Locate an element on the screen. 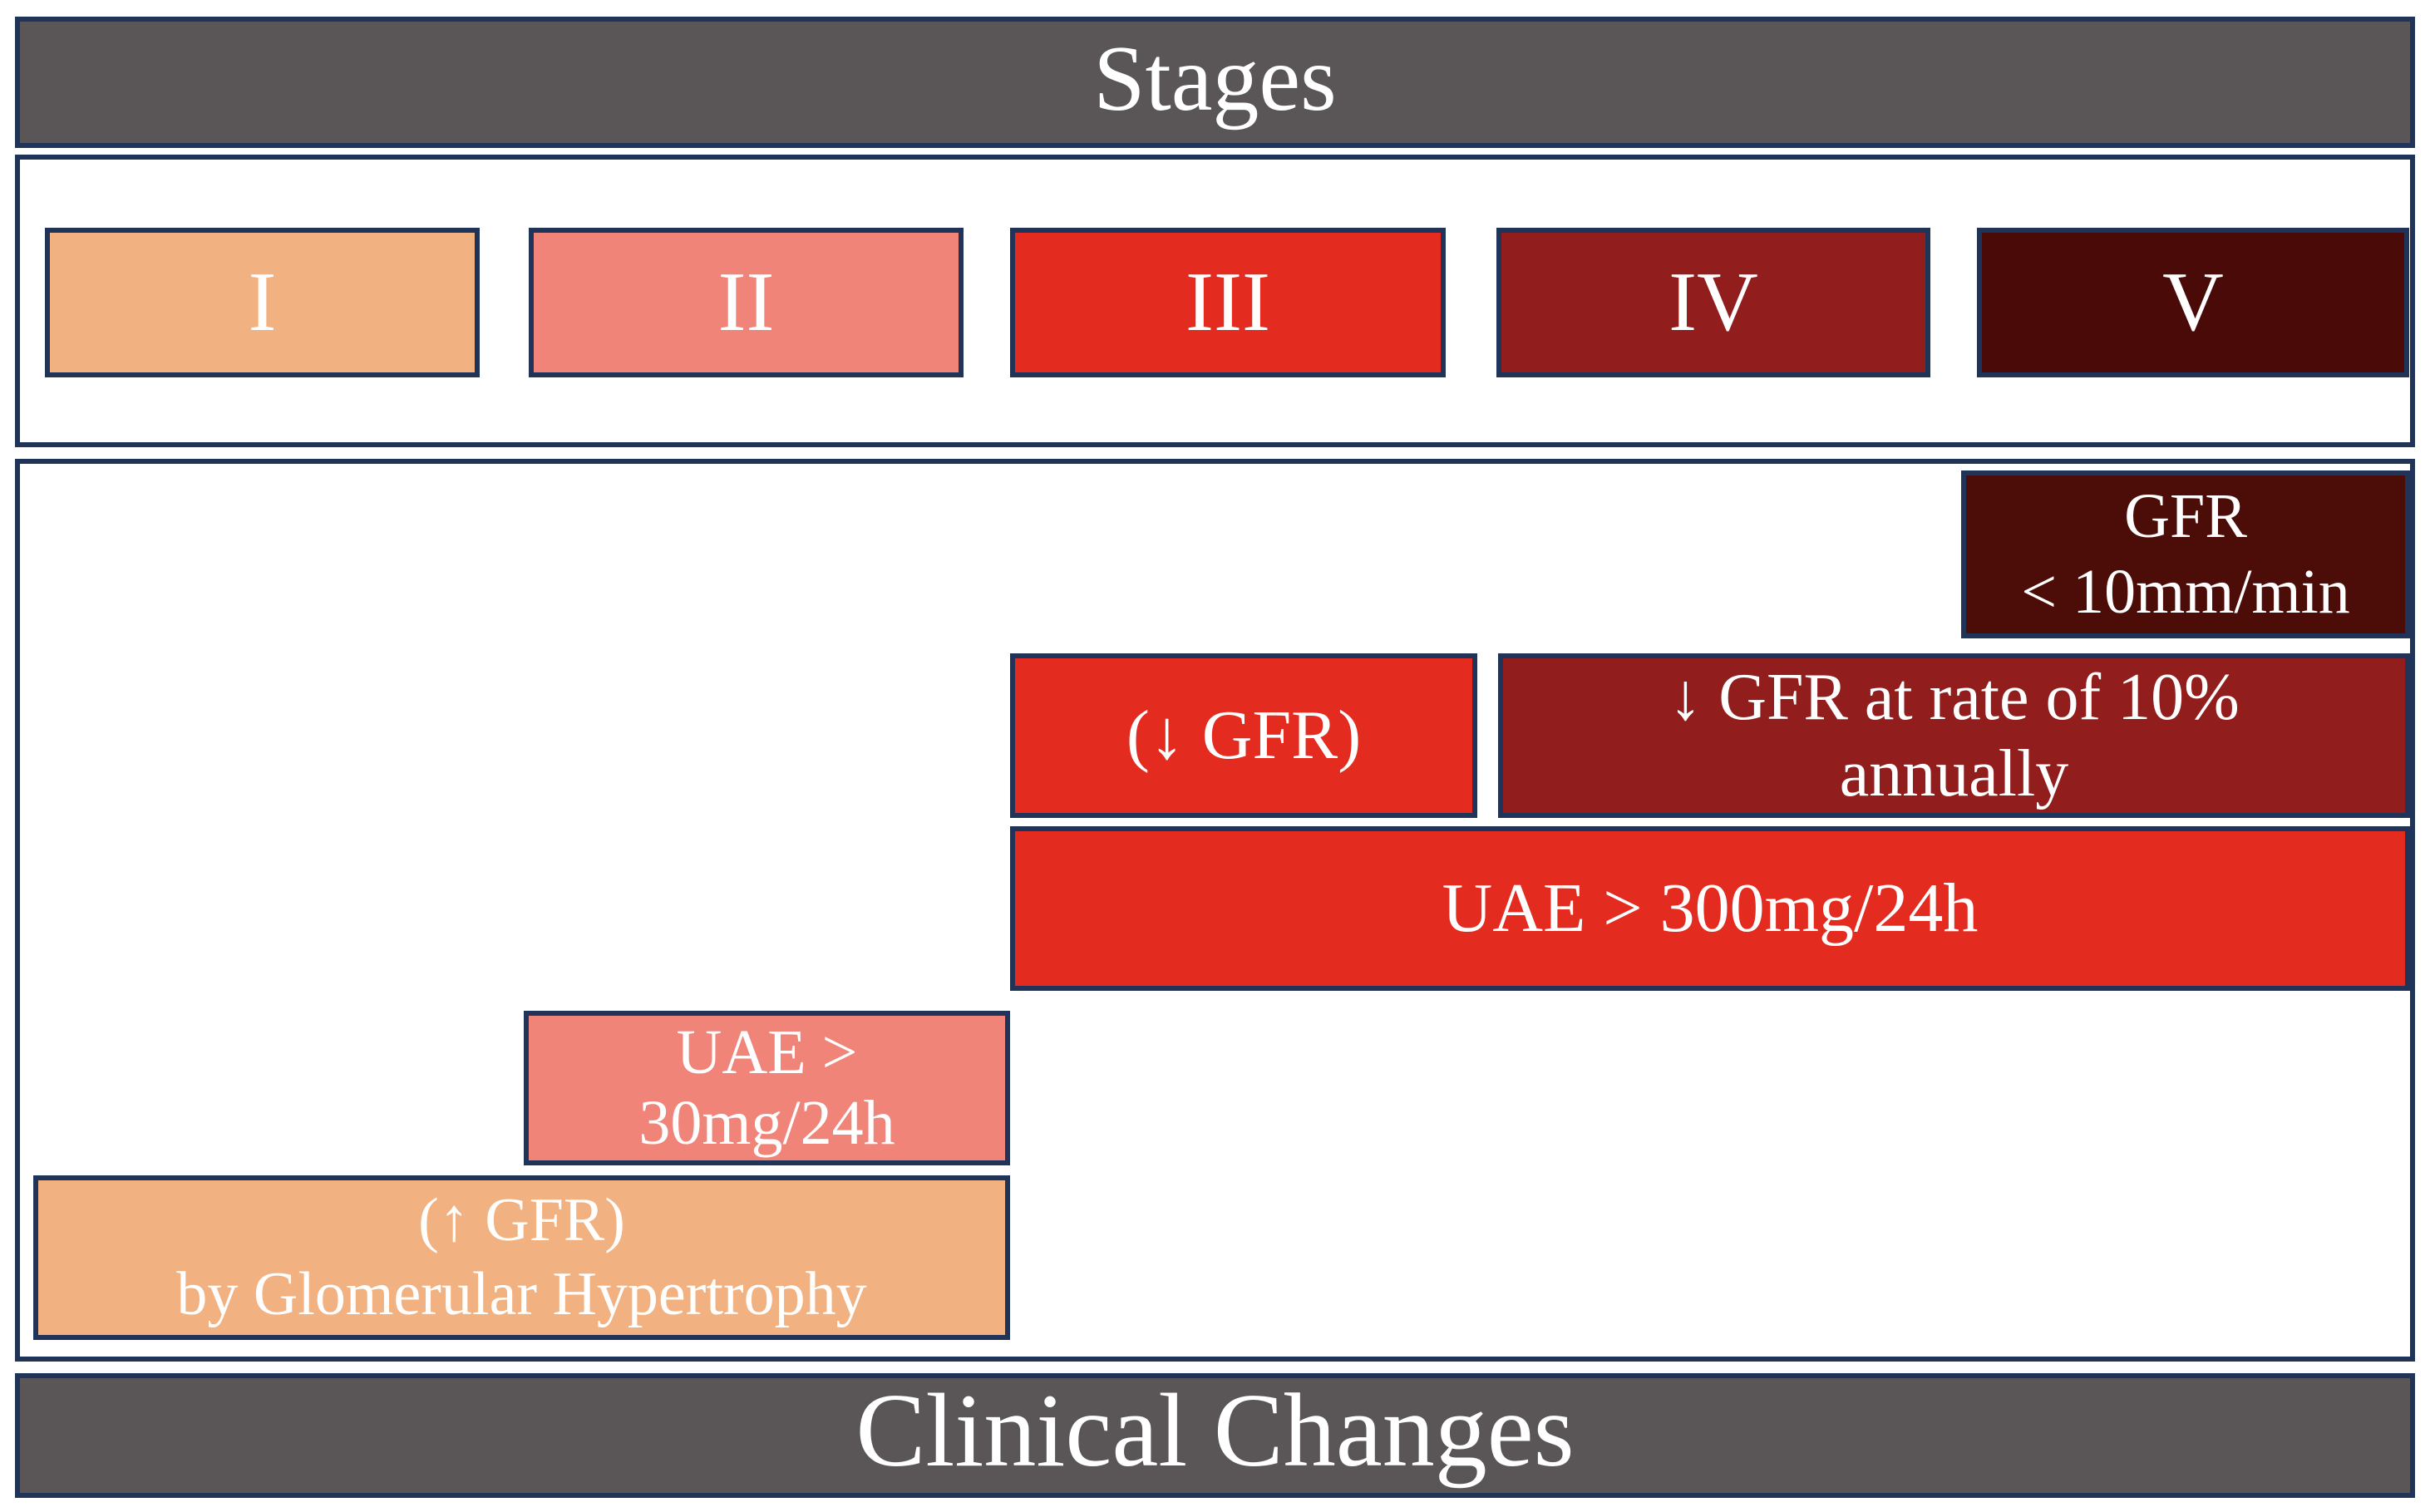  uae-300-label: UAE > 300mg/24h is located at coordinates (1710, 908).